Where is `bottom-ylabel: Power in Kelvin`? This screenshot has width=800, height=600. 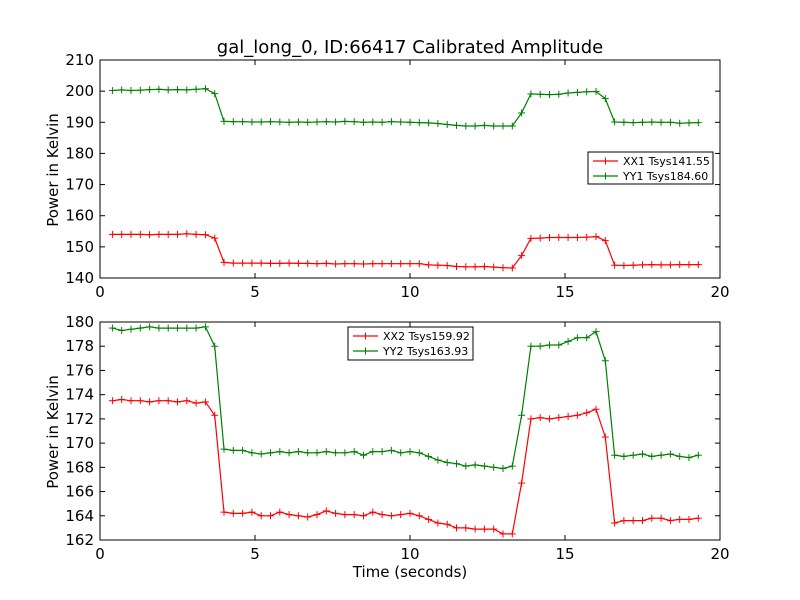 bottom-ylabel: Power in Kelvin is located at coordinates (53, 432).